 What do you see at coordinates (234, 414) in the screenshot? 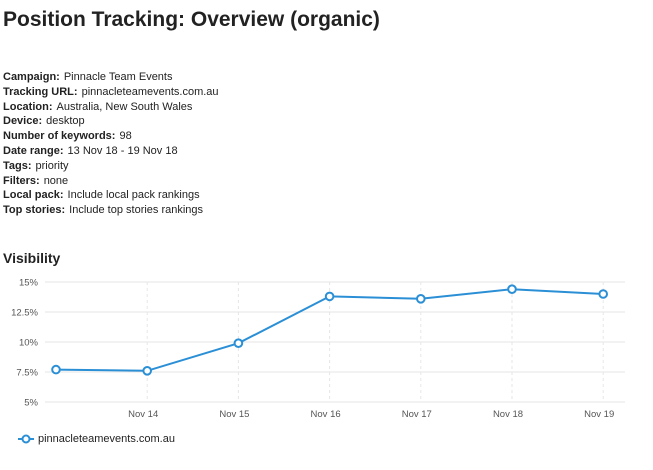
I see `x-tick-label: Nov 15` at bounding box center [234, 414].